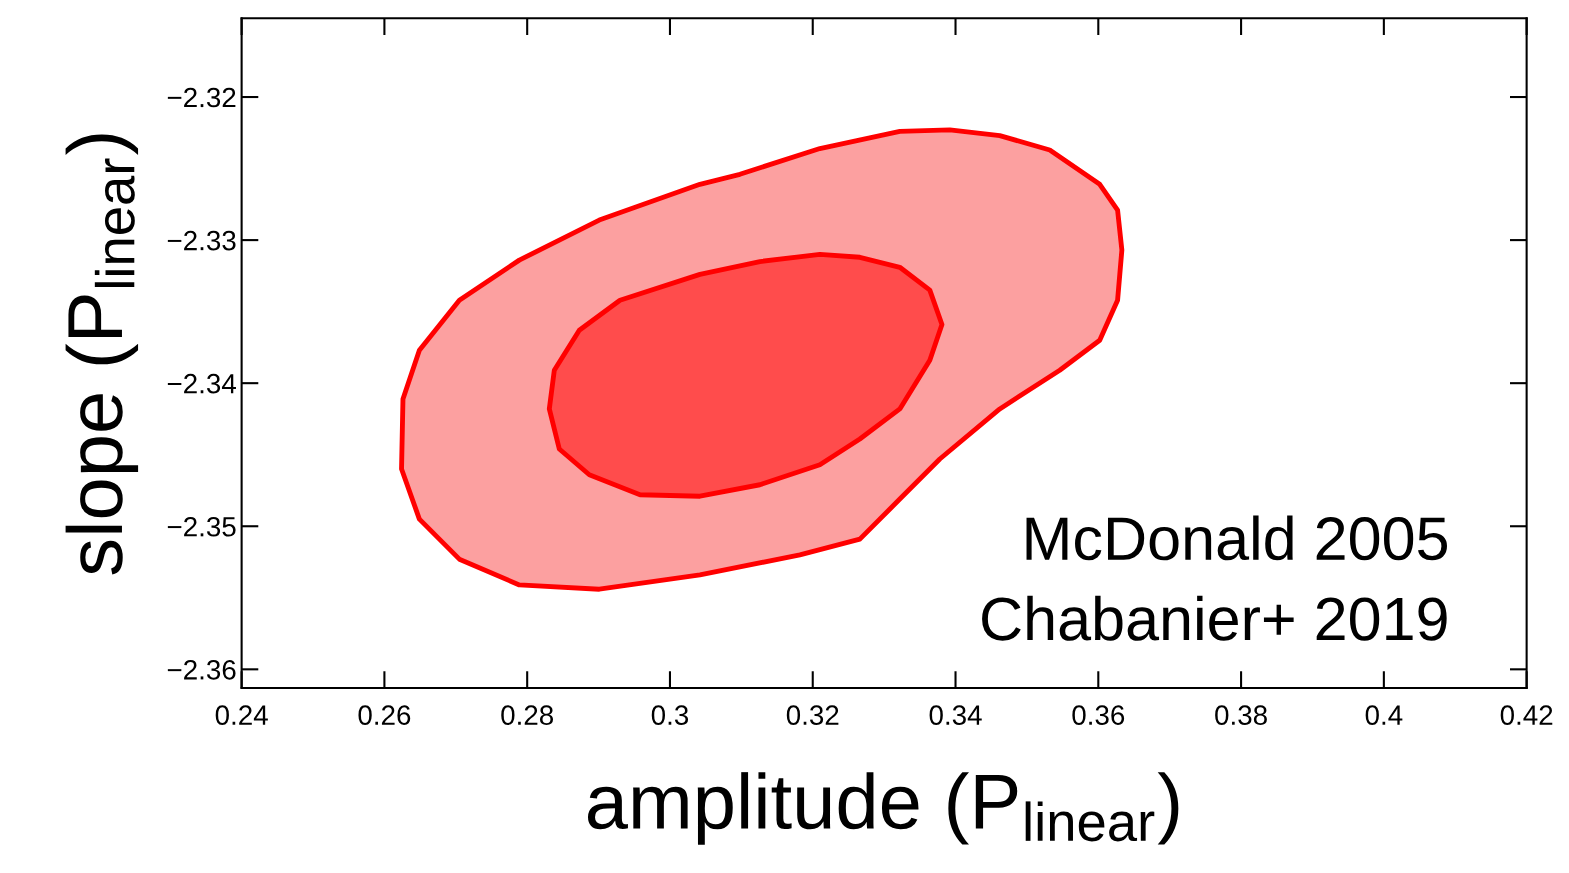 The height and width of the screenshot is (873, 1569). I want to click on x-tick-label: 0.26, so click(384, 715).